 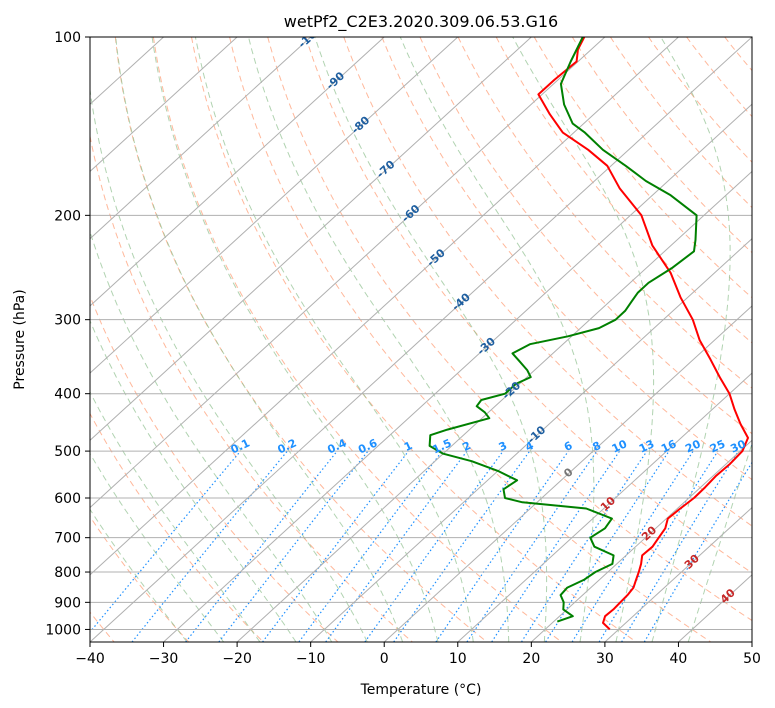 What do you see at coordinates (421, 690) in the screenshot?
I see `x-axis-label: Temperature (°C)` at bounding box center [421, 690].